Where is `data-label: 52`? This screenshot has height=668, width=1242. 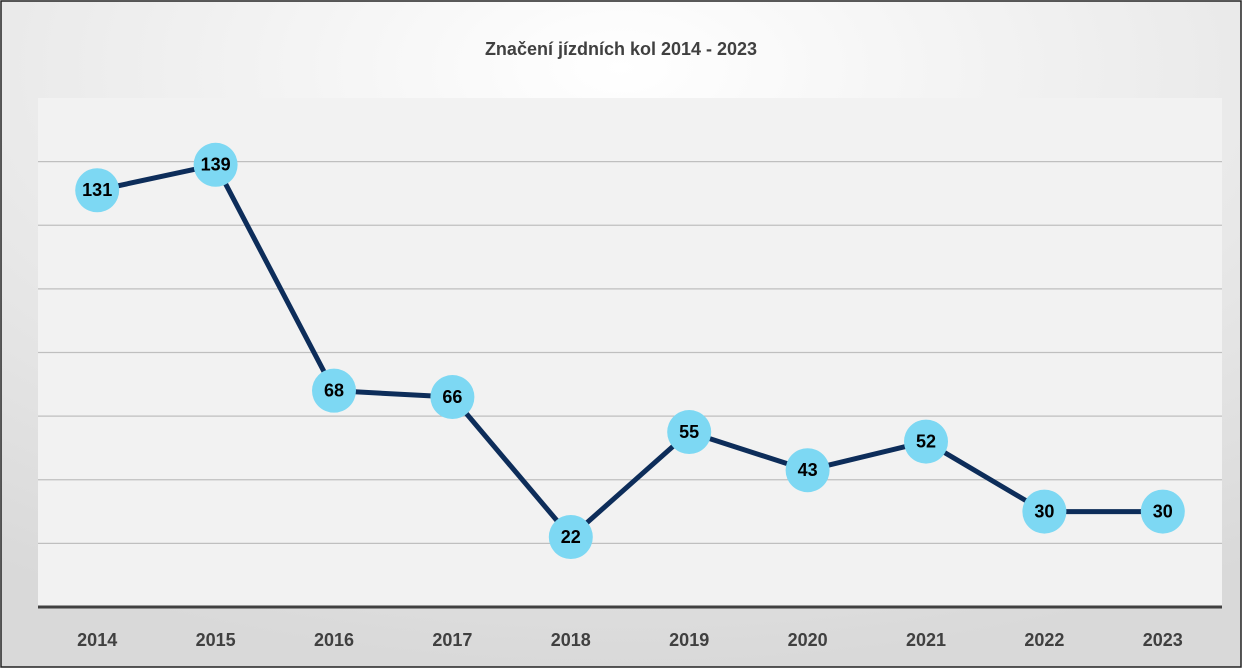 data-label: 52 is located at coordinates (926, 441).